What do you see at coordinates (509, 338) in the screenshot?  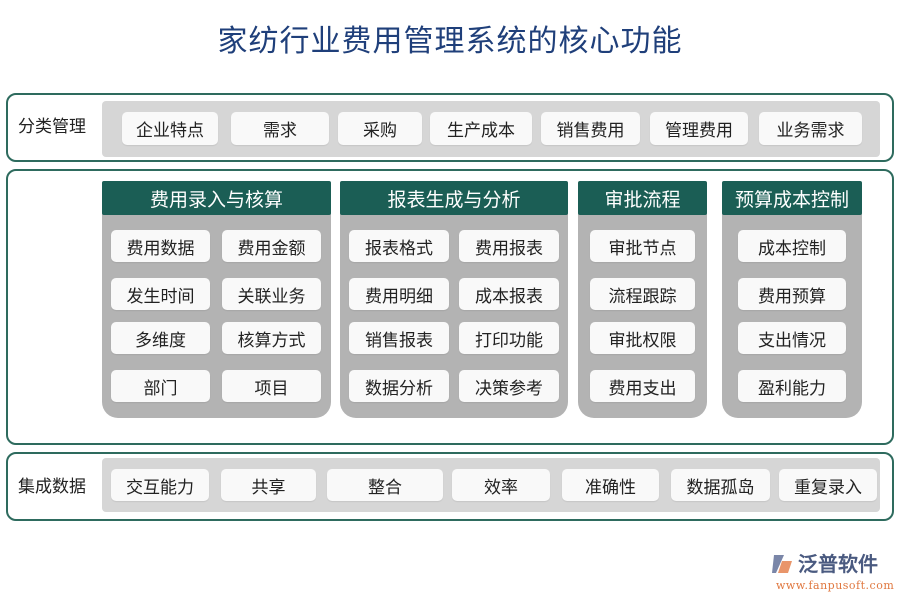 I see `feature-chip: 打印功能` at bounding box center [509, 338].